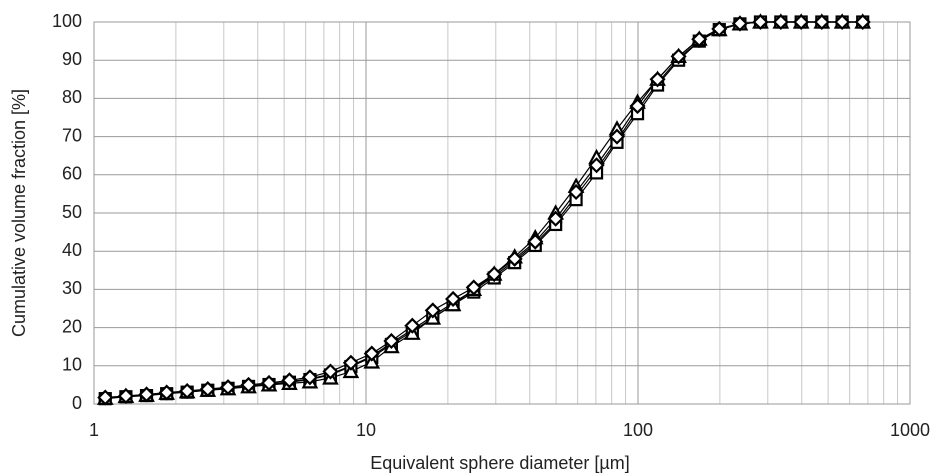 Image resolution: width=935 pixels, height=475 pixels. What do you see at coordinates (72, 174) in the screenshot?
I see `y-tick-label: 60` at bounding box center [72, 174].